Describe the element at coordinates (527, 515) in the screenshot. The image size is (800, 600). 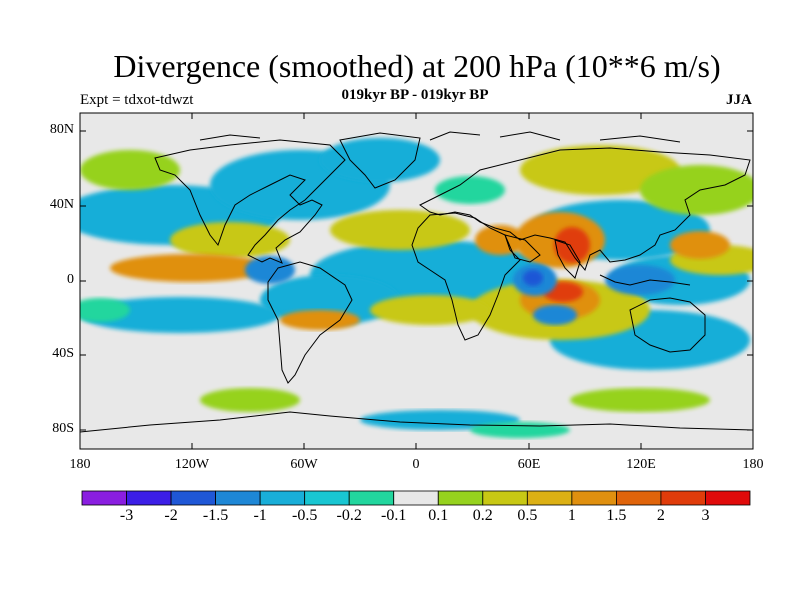
I see `colorbar-label: 0.5` at that location.